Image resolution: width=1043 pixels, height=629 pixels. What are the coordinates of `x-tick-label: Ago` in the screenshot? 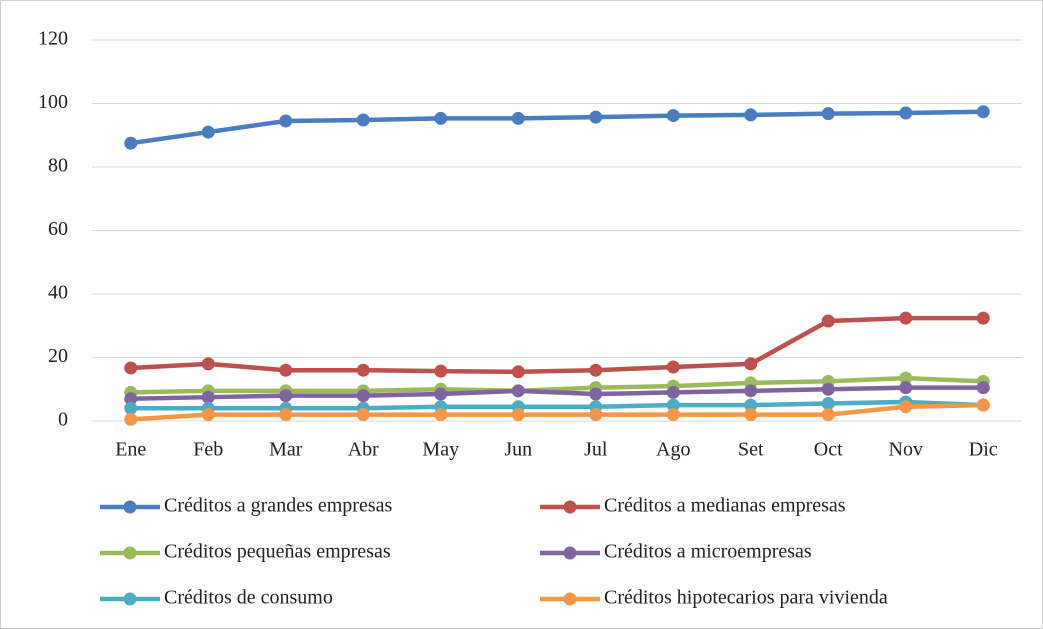 It's located at (673, 450).